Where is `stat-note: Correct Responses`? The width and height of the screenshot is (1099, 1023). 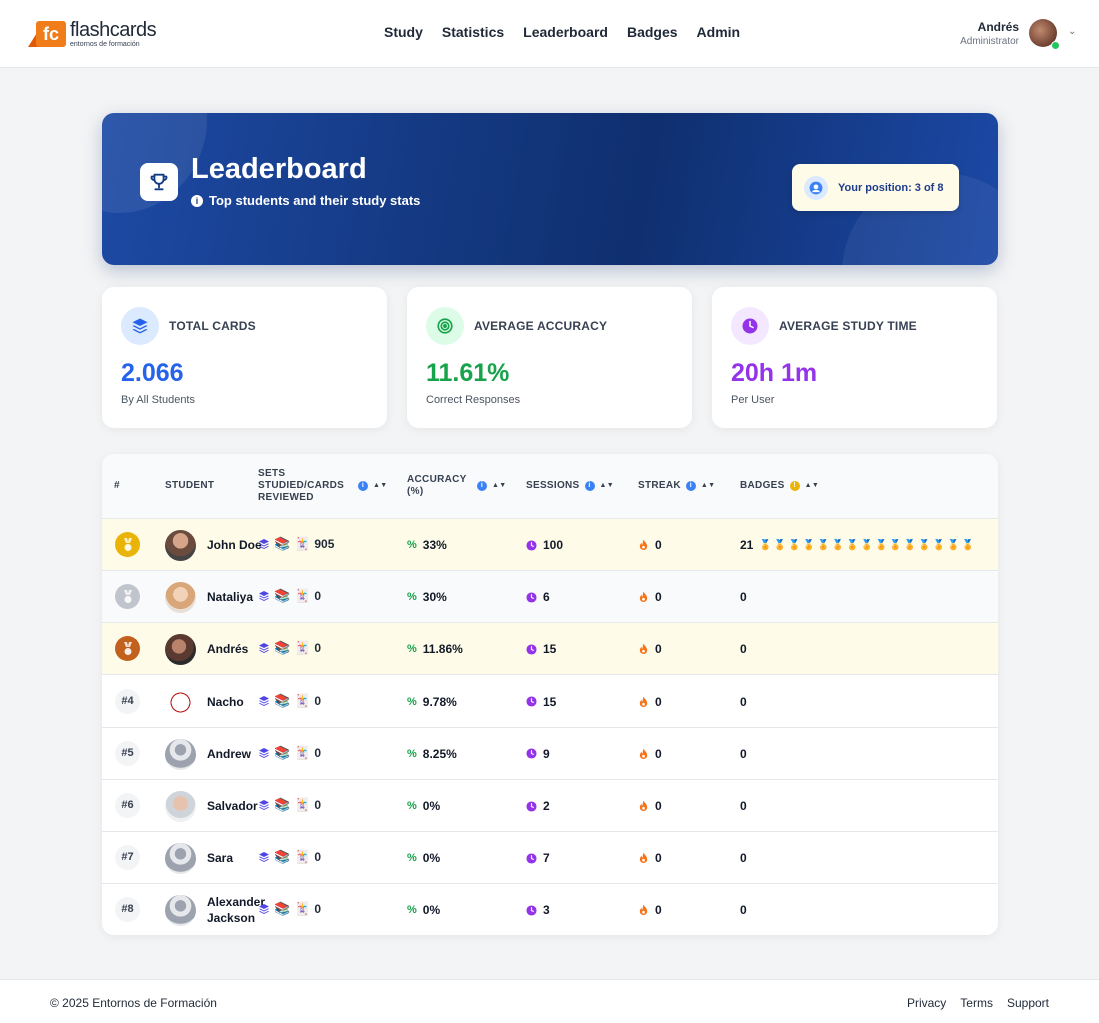
stat-note: Correct Responses is located at coordinates (473, 400).